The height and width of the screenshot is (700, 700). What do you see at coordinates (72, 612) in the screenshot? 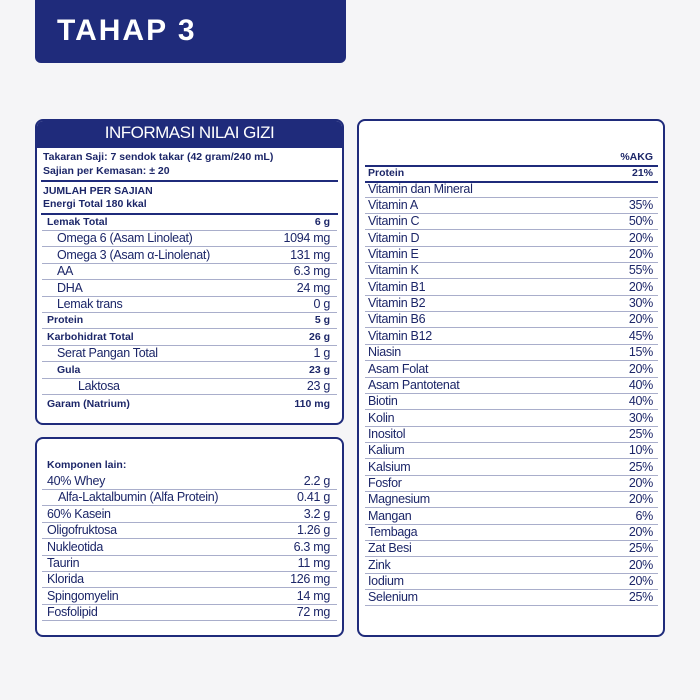
I see `component-name: Fosfolipid` at bounding box center [72, 612].